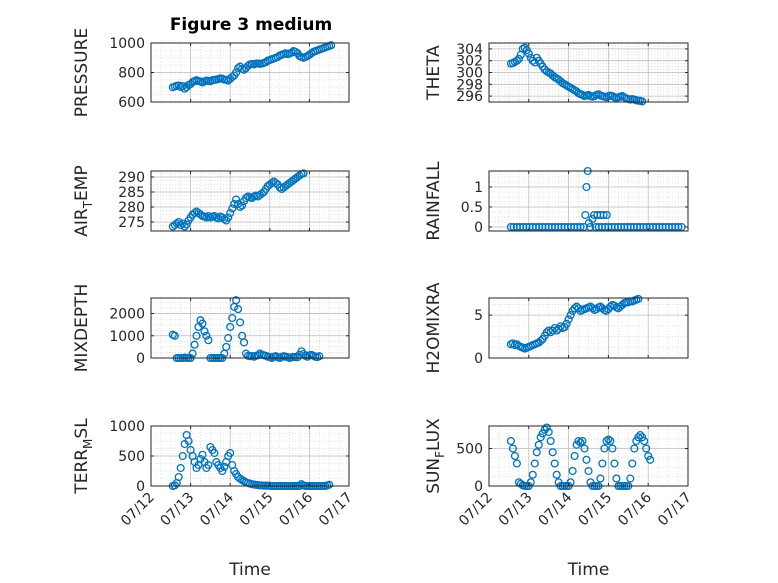  I want to click on x-tick-label: 07/17, so click(336, 510).